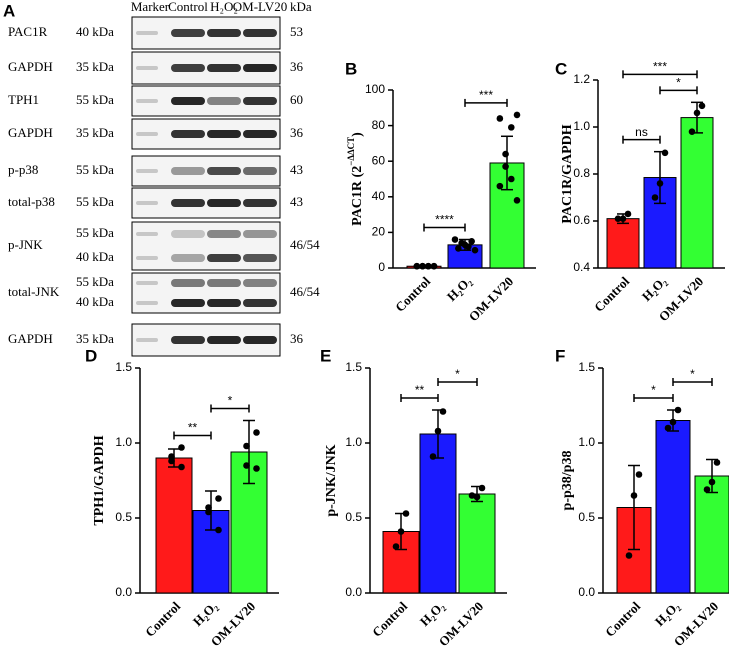 The height and width of the screenshot is (659, 729). Describe the element at coordinates (567, 481) in the screenshot. I see `y-axis-label: p-p38/p38` at that location.